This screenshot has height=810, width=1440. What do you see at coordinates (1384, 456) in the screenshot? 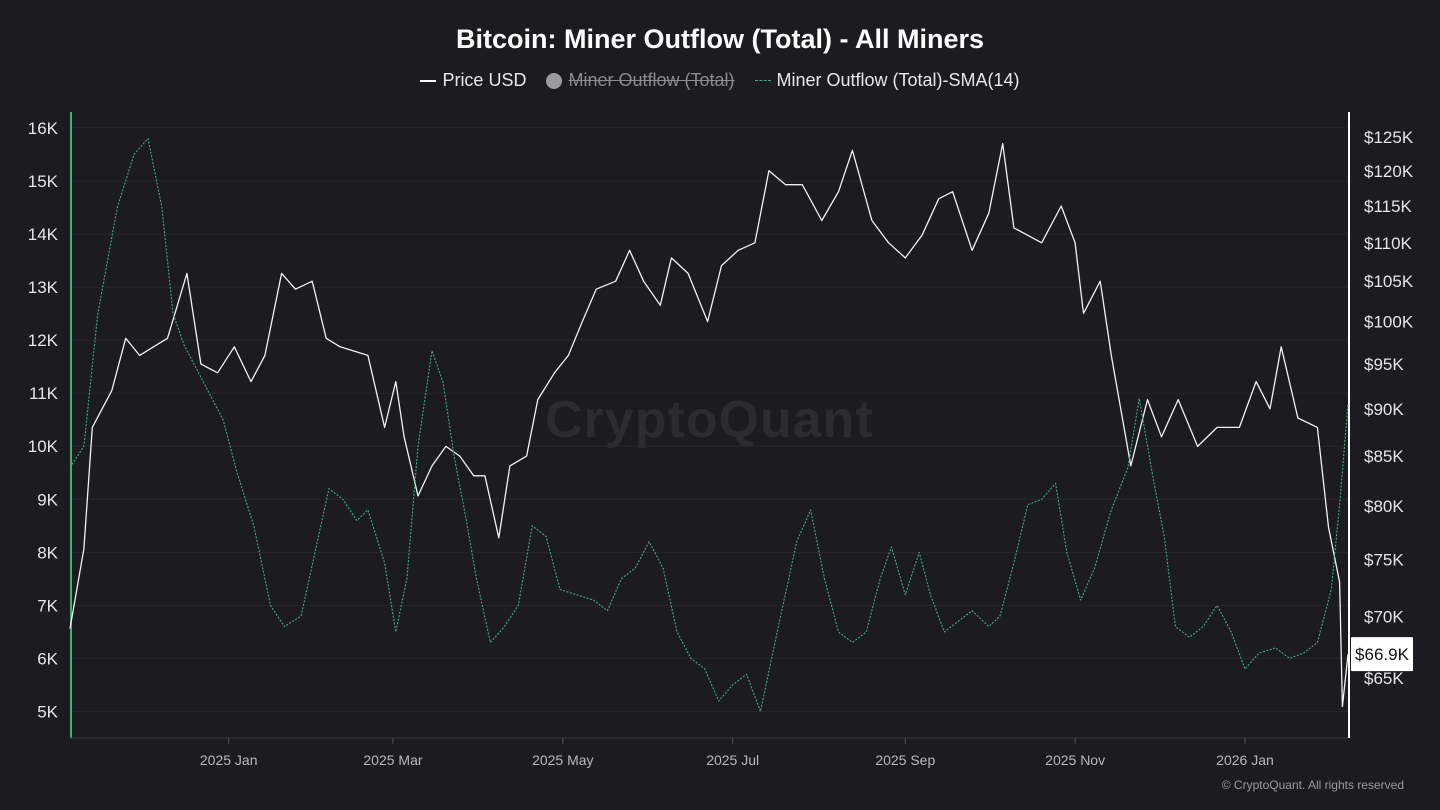
I see `right-tick-label: $85K` at bounding box center [1384, 456].